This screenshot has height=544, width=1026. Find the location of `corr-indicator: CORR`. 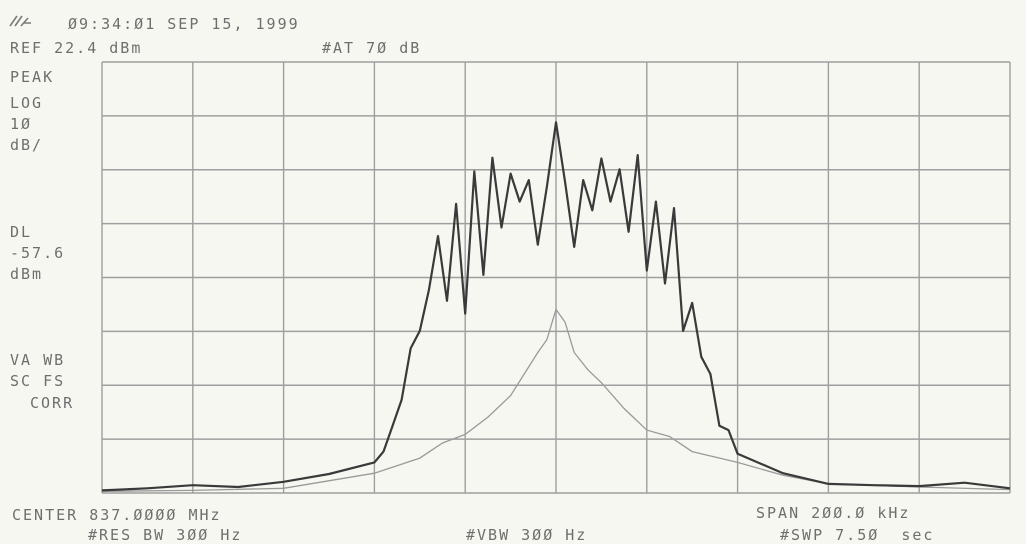

corr-indicator: CORR is located at coordinates (52, 403).